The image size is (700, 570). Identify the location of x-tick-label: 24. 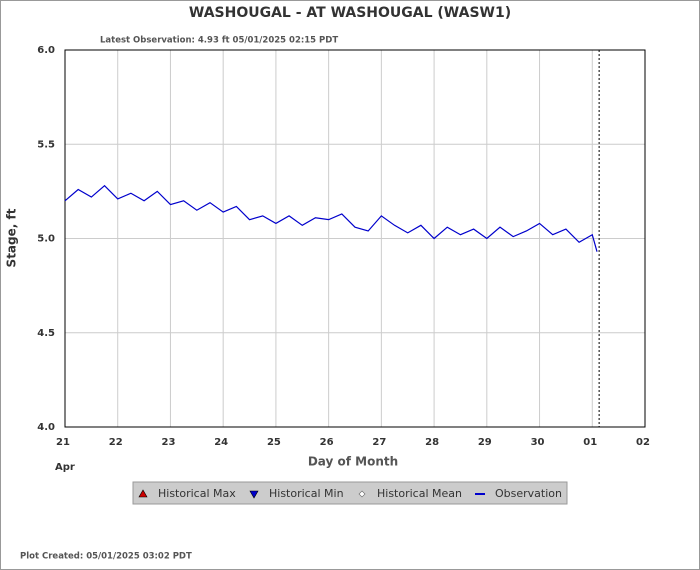
(221, 442).